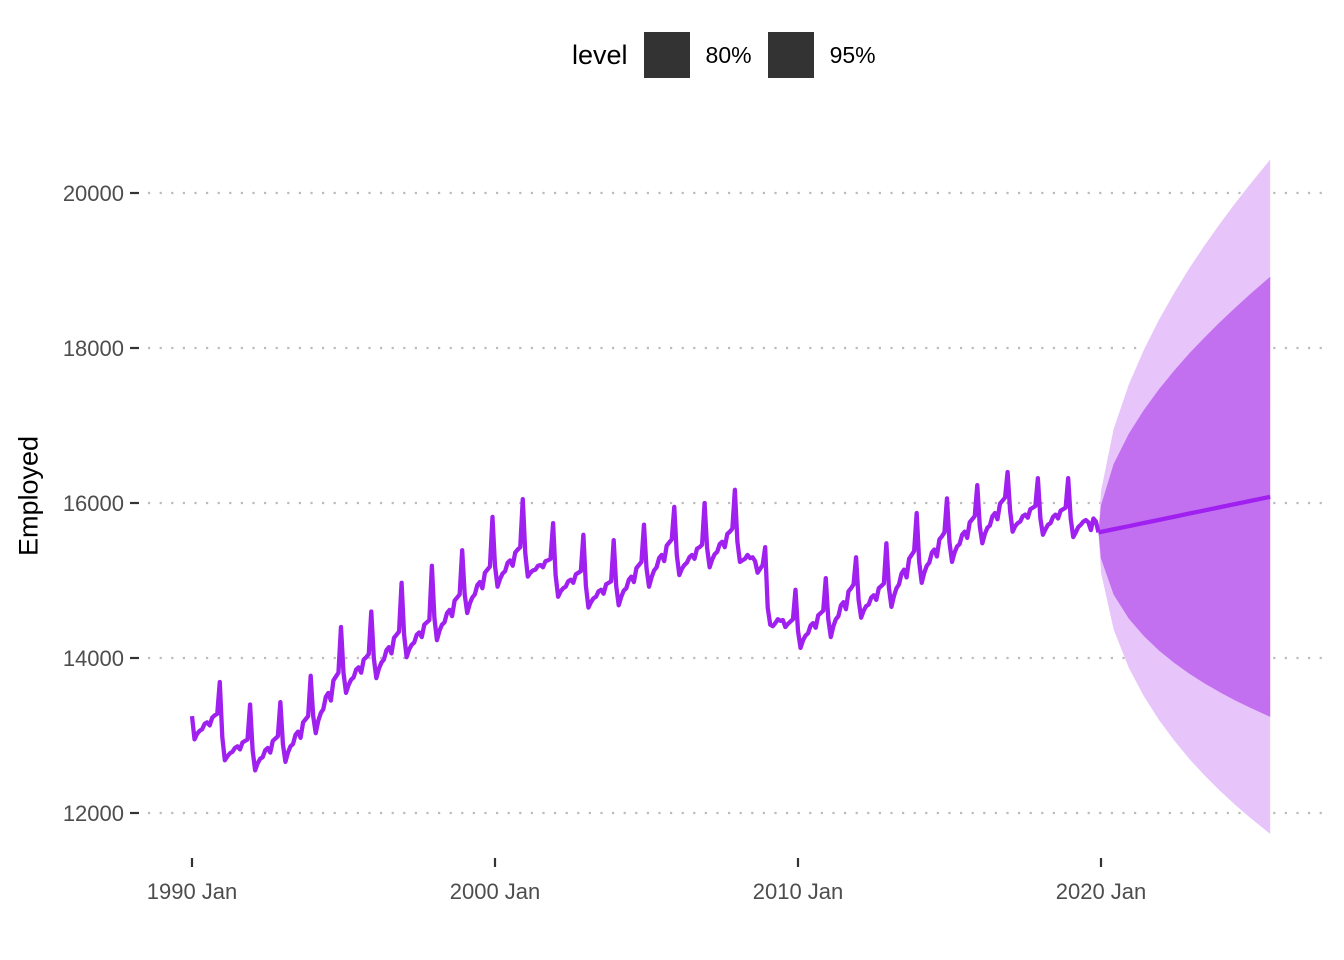 This screenshot has width=1344, height=960. Describe the element at coordinates (1101, 891) in the screenshot. I see `x-tick-label: 2020 Jan` at that location.